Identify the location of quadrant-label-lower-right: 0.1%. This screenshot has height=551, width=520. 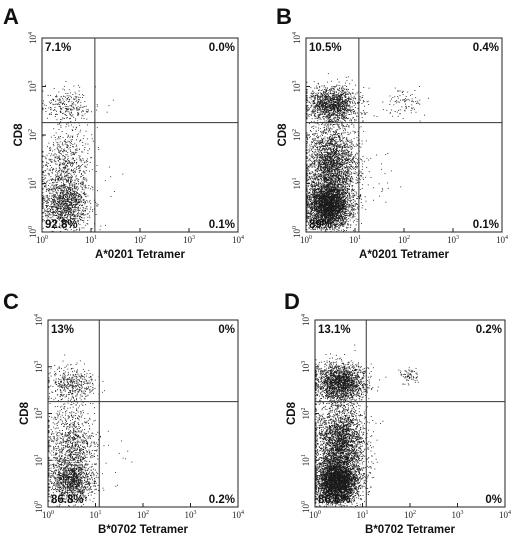
(222, 225).